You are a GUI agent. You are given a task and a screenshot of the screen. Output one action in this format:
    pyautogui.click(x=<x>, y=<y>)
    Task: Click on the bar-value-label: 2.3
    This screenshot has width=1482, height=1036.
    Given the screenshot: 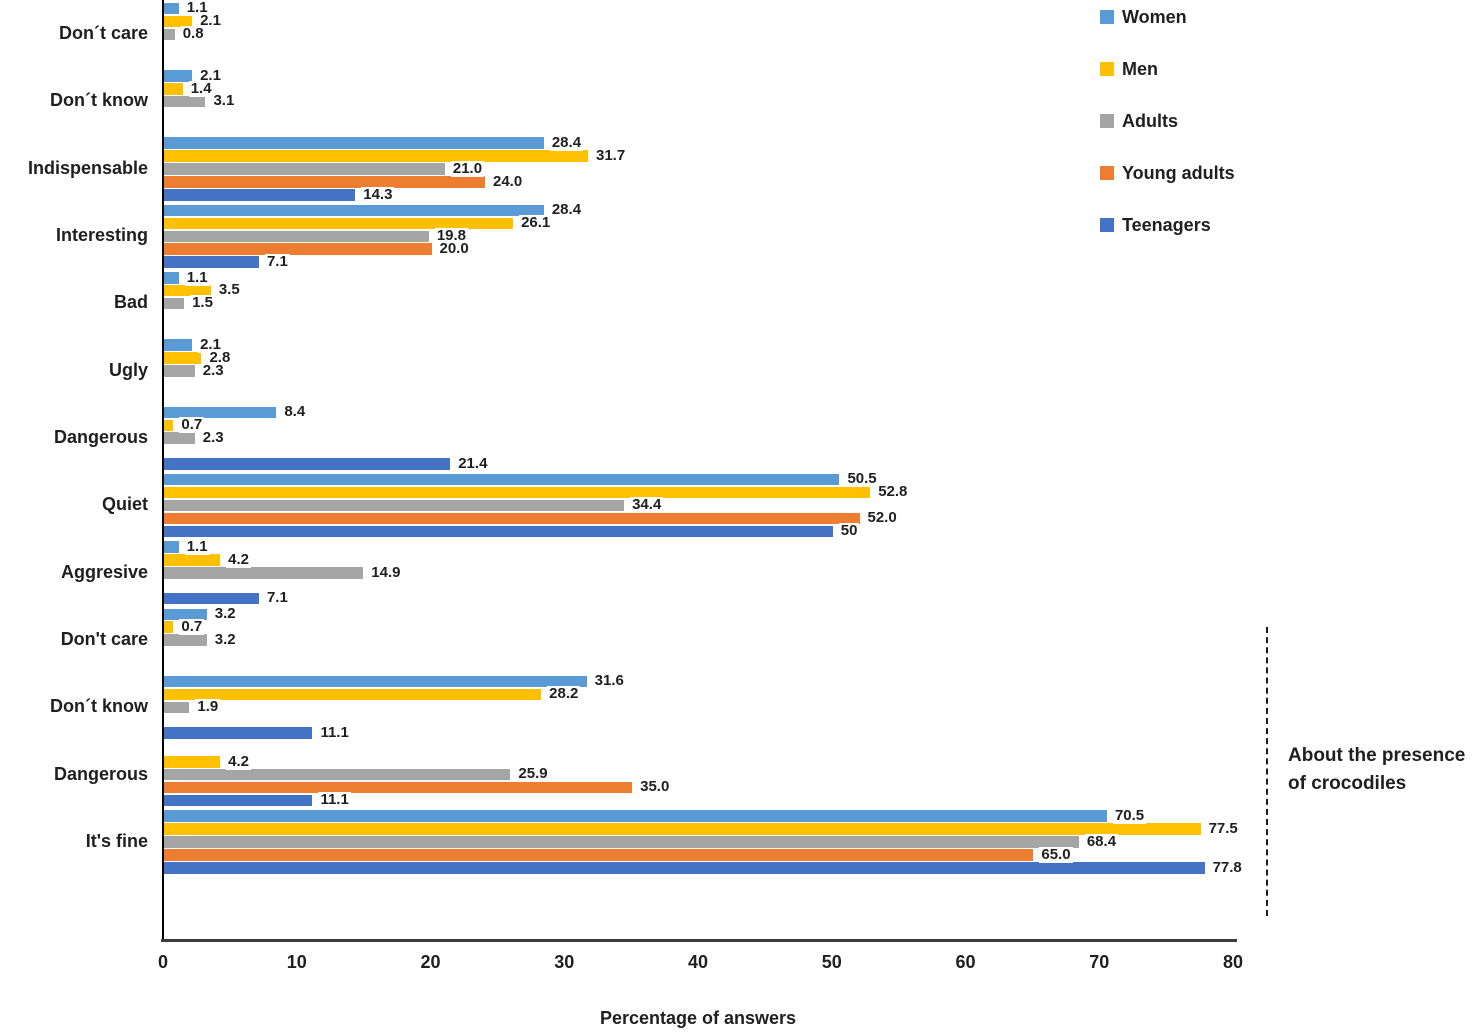 What is the action you would take?
    pyautogui.click(x=213, y=437)
    